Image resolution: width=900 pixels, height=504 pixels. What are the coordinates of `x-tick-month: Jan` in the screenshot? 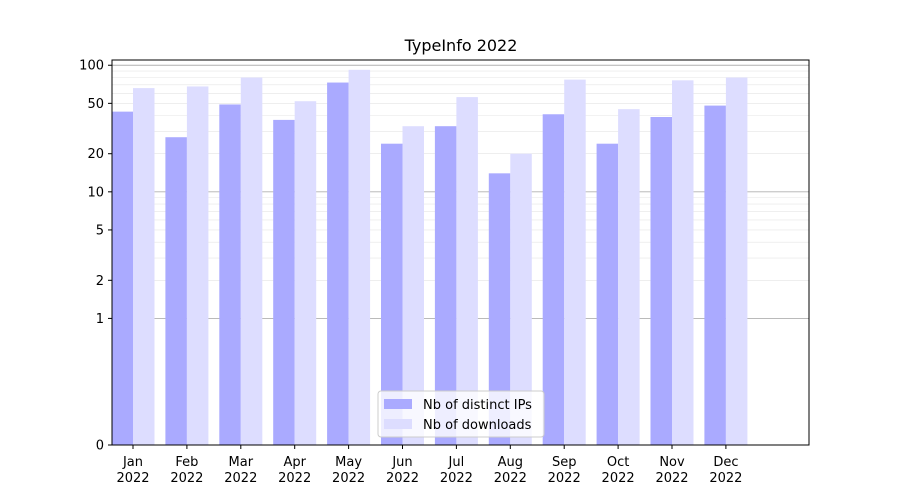 It's located at (132, 462).